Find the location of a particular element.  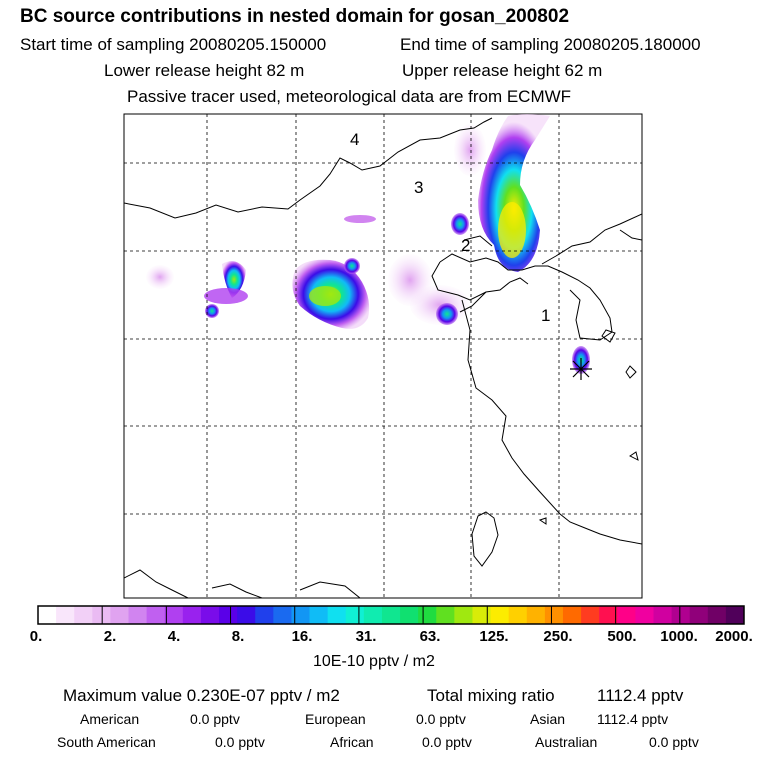

source-value-australian: 0.0 pptv is located at coordinates (674, 742).